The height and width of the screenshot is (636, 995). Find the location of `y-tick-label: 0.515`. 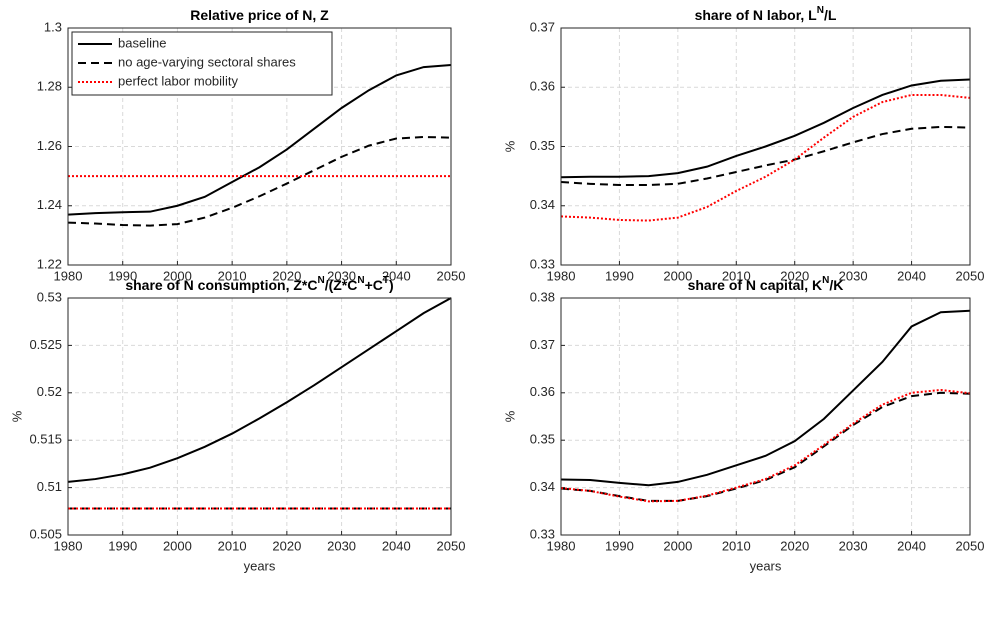

y-tick-label: 0.515 is located at coordinates (45, 439).